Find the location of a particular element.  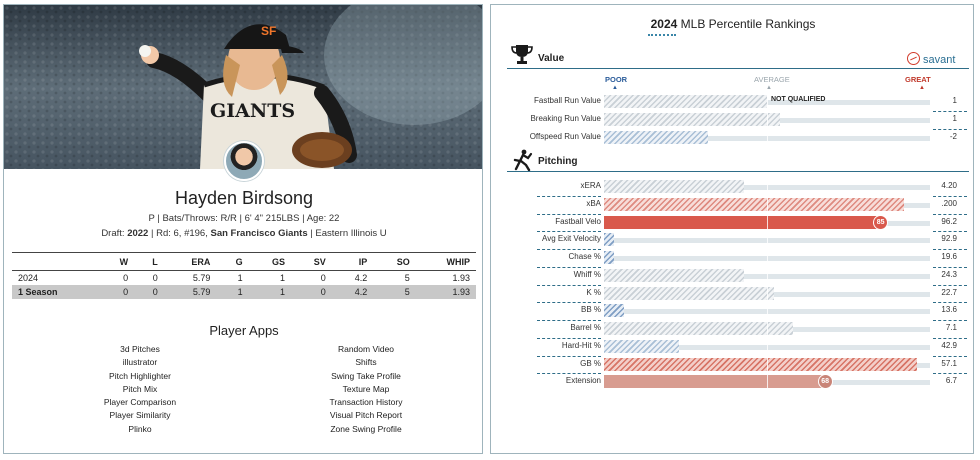

metric-label: Fastball Velo is located at coordinates (578, 221).